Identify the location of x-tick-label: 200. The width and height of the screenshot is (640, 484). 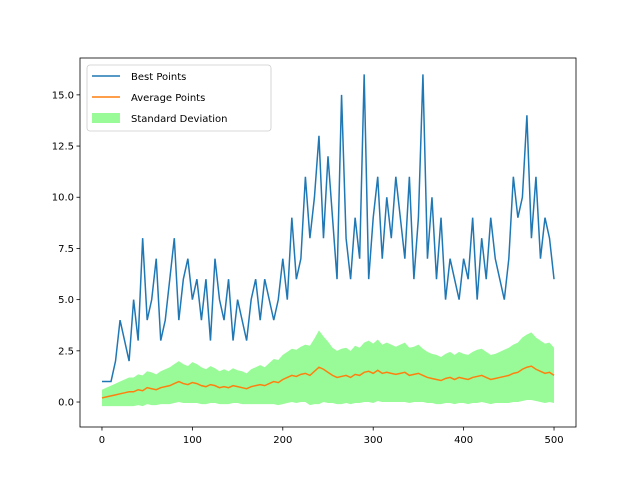
(282, 440).